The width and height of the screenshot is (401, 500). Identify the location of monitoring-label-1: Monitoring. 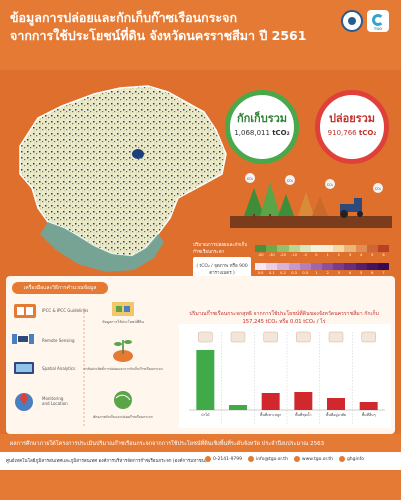
(53, 398).